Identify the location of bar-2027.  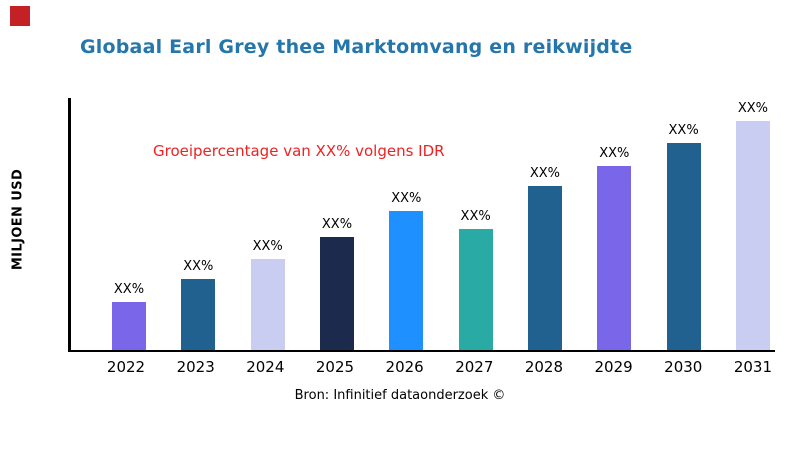
(475, 289).